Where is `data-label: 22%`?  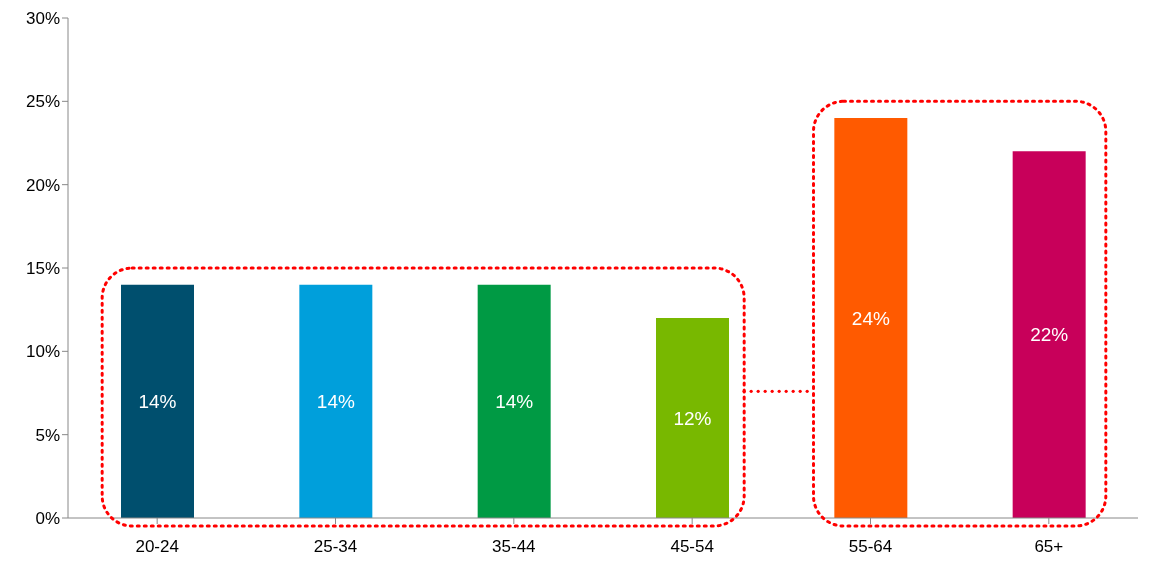 data-label: 22% is located at coordinates (1049, 335).